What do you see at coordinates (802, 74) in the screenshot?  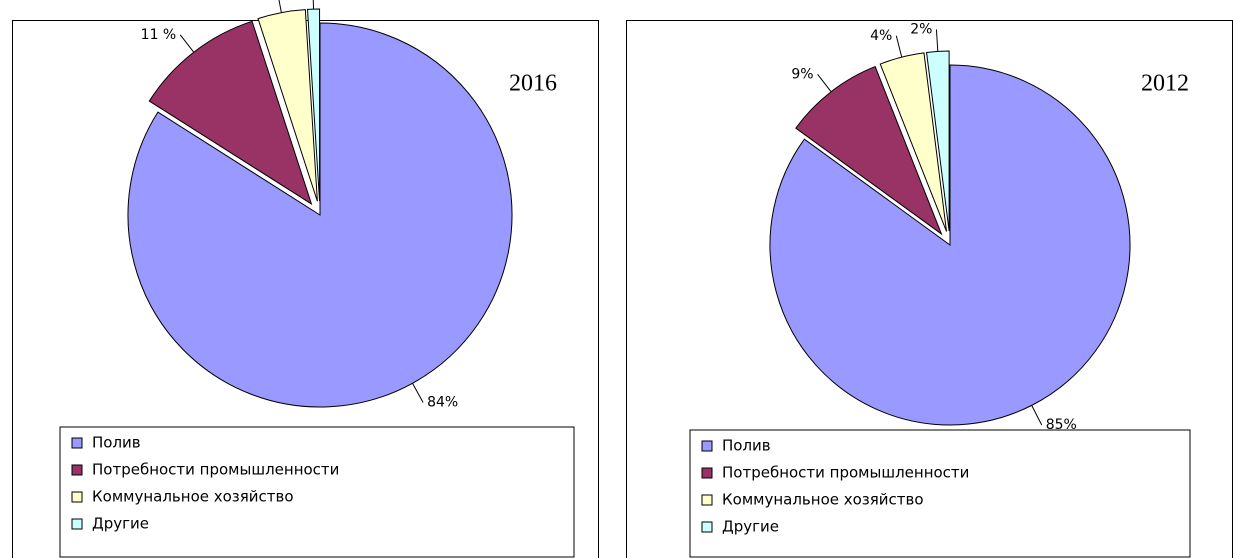 I see `data-label: 9%` at bounding box center [802, 74].